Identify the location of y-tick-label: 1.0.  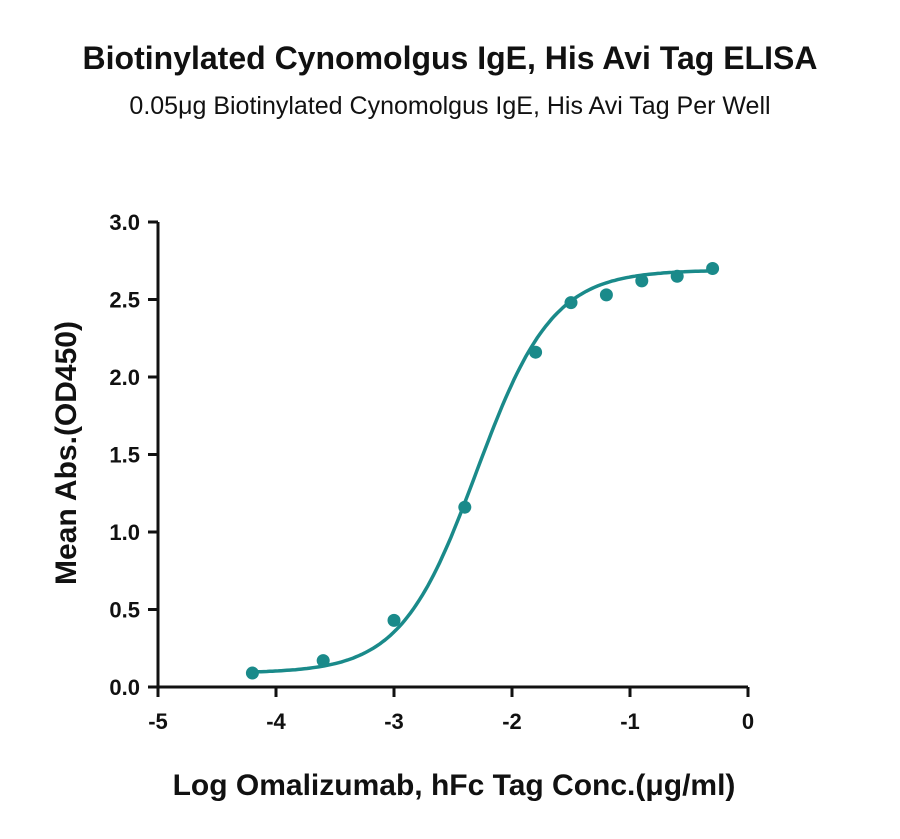
(124, 532).